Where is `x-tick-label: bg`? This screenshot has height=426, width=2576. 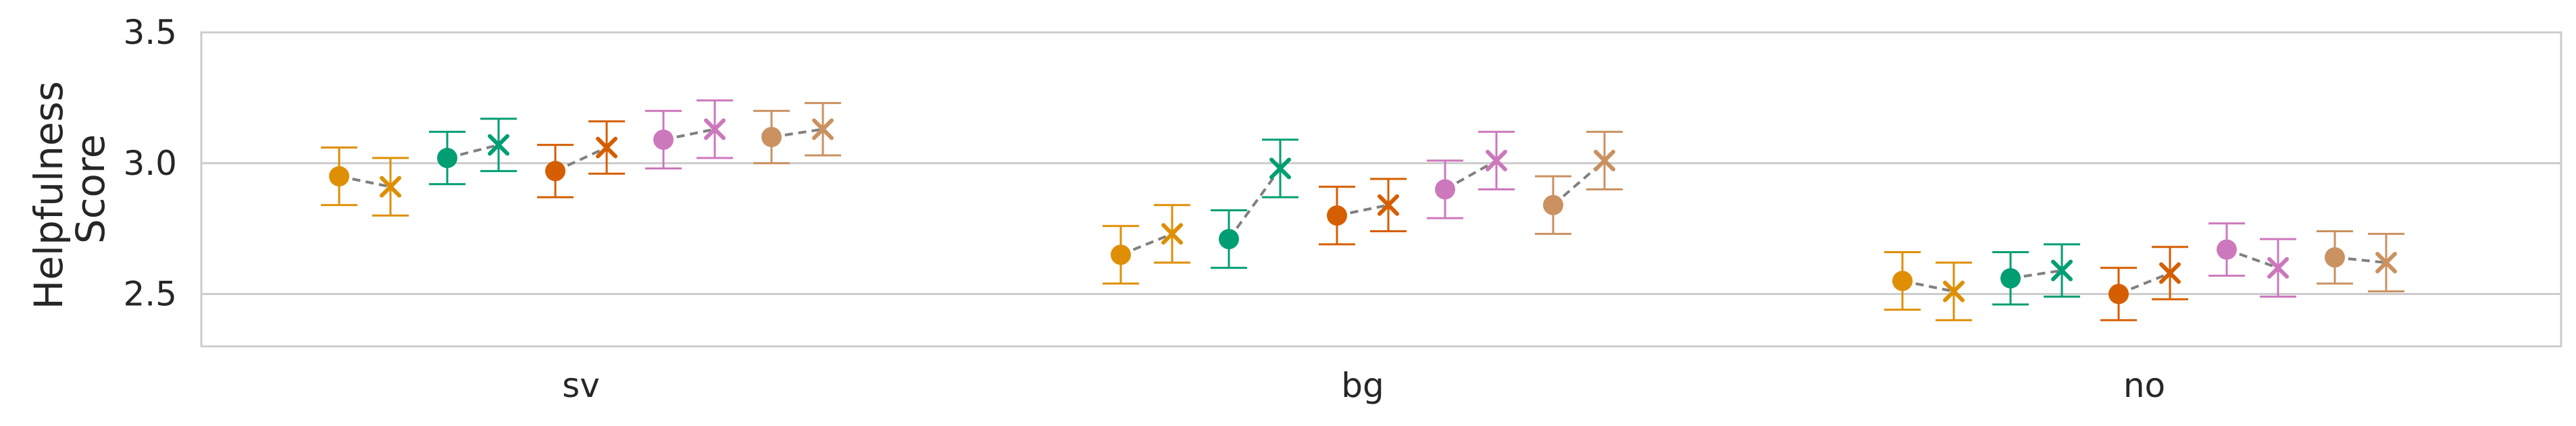
x-tick-label: bg is located at coordinates (1362, 386).